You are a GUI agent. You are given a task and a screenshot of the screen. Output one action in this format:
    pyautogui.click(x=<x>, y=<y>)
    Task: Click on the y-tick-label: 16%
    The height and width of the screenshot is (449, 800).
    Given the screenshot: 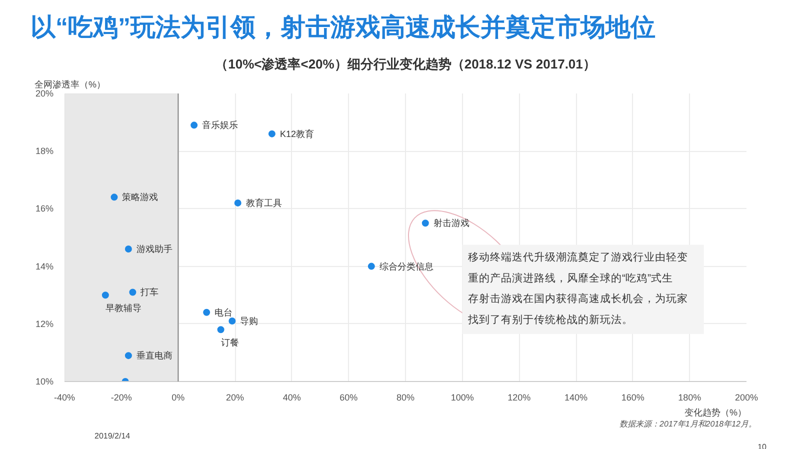 What is the action you would take?
    pyautogui.click(x=44, y=209)
    